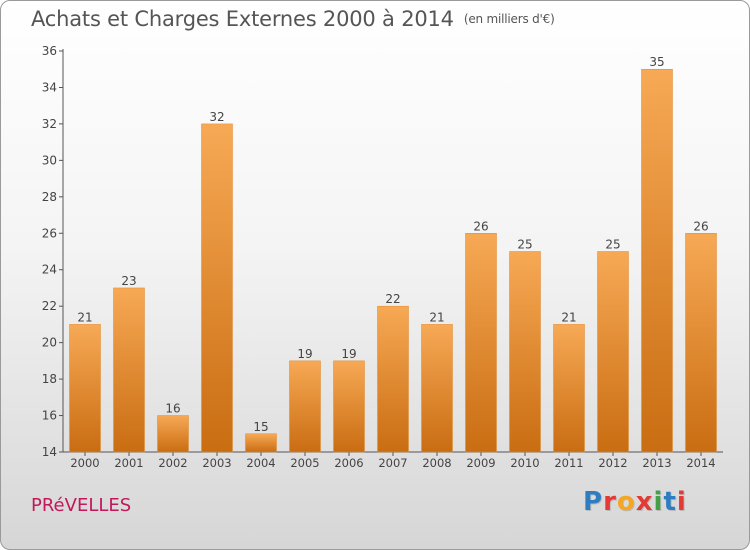 This screenshot has height=550, width=750. What do you see at coordinates (593, 502) in the screenshot?
I see `logo-letter: P` at bounding box center [593, 502].